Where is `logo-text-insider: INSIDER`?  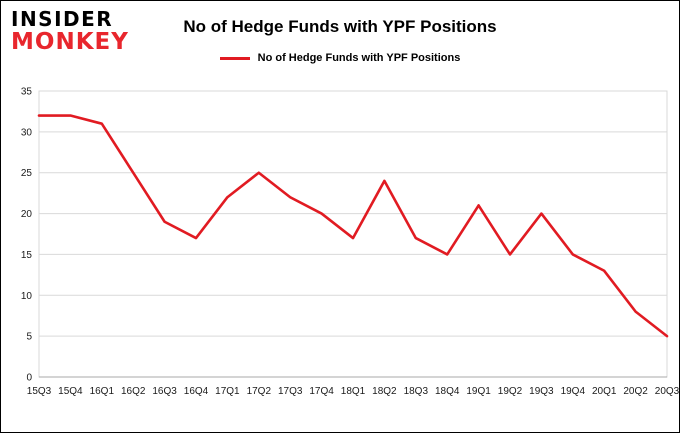
logo-text-insider: INSIDER is located at coordinates (62, 19).